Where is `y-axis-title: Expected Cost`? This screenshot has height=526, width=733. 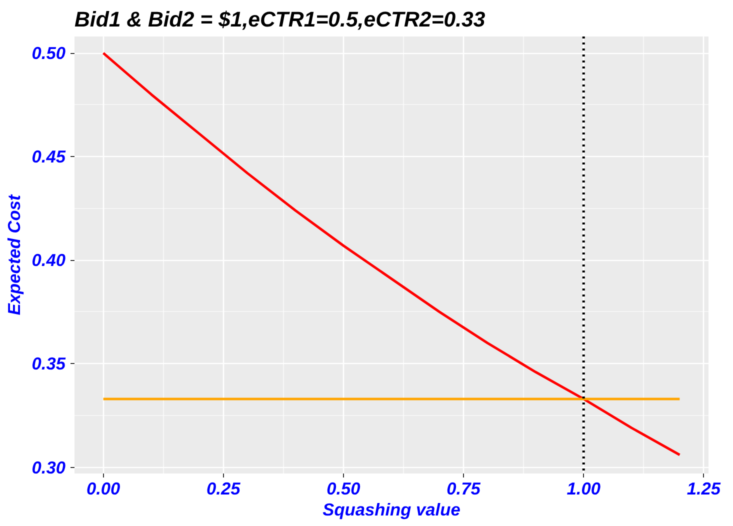
y-axis-title: Expected Cost is located at coordinates (14, 255).